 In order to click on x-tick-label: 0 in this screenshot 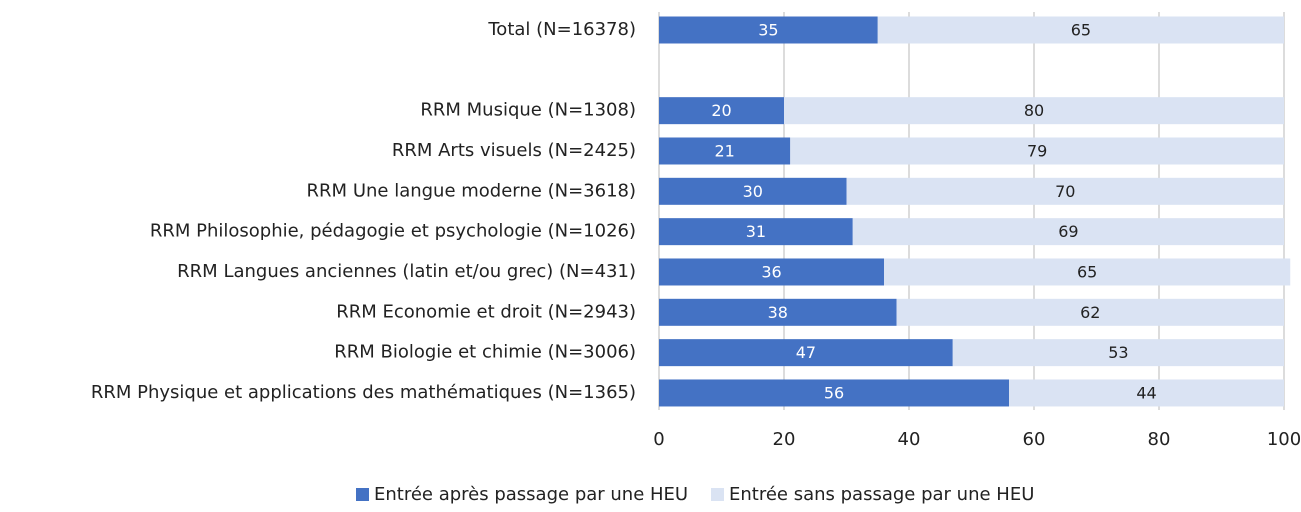, I will do `click(658, 439)`.